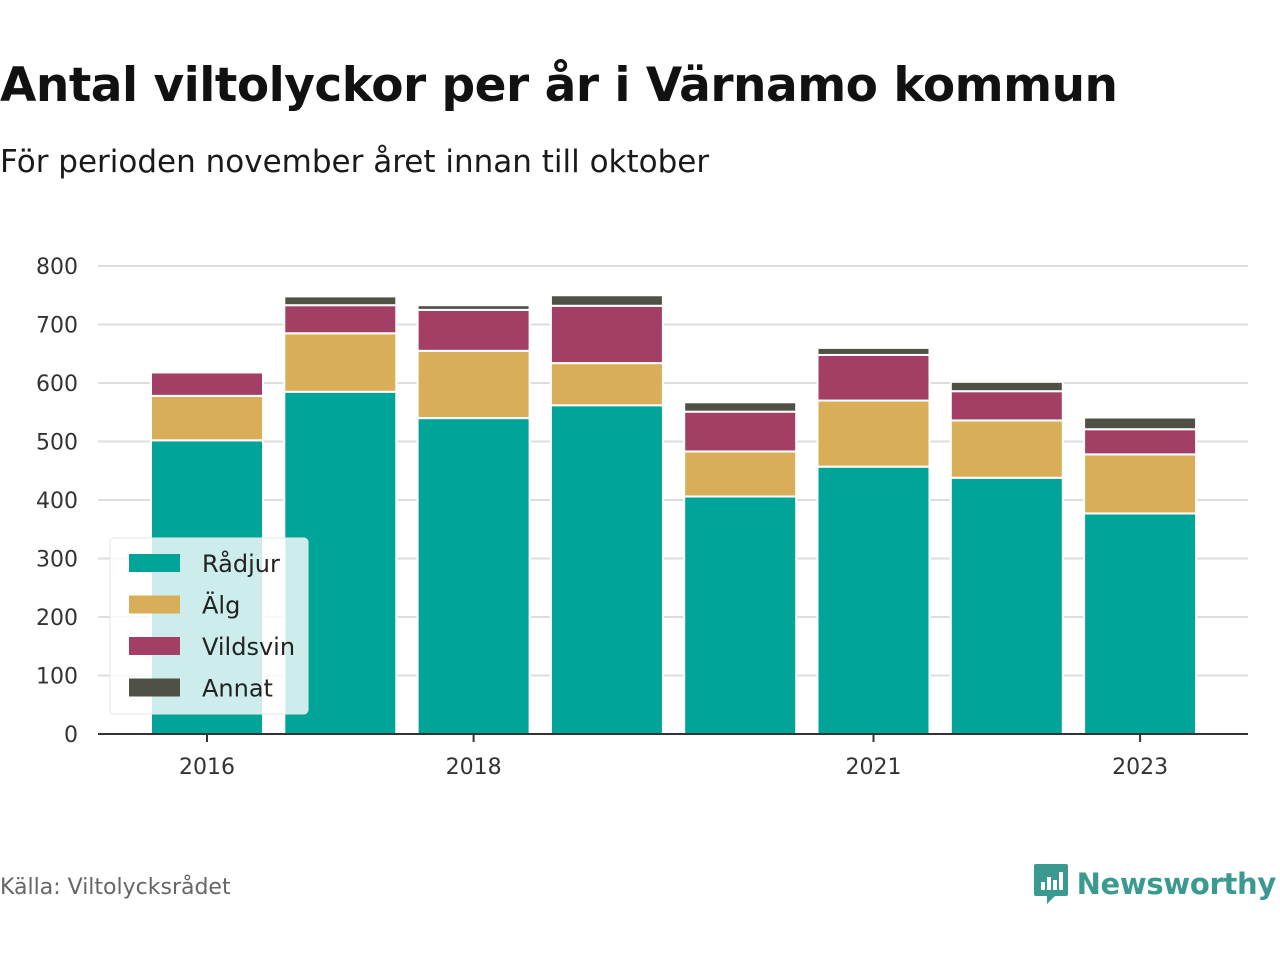 Image resolution: width=1280 pixels, height=960 pixels. What do you see at coordinates (207, 767) in the screenshot?
I see `x-tick-label: 2016` at bounding box center [207, 767].